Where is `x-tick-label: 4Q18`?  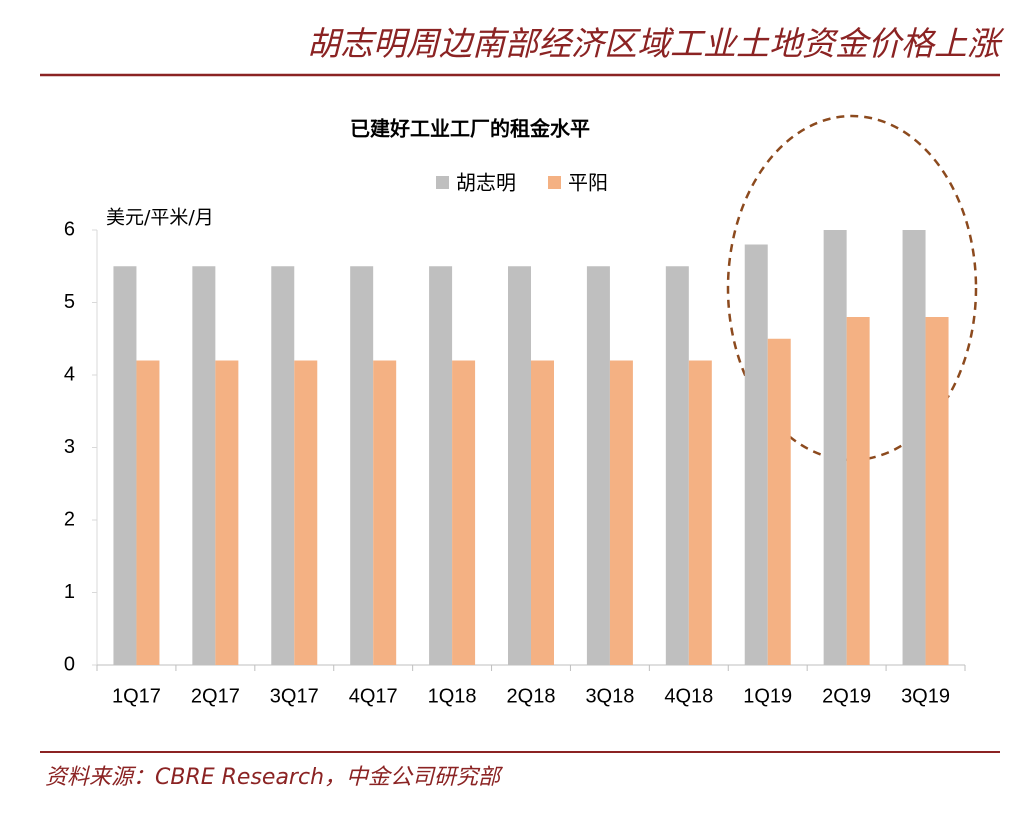
x-tick-label: 4Q18 is located at coordinates (688, 696).